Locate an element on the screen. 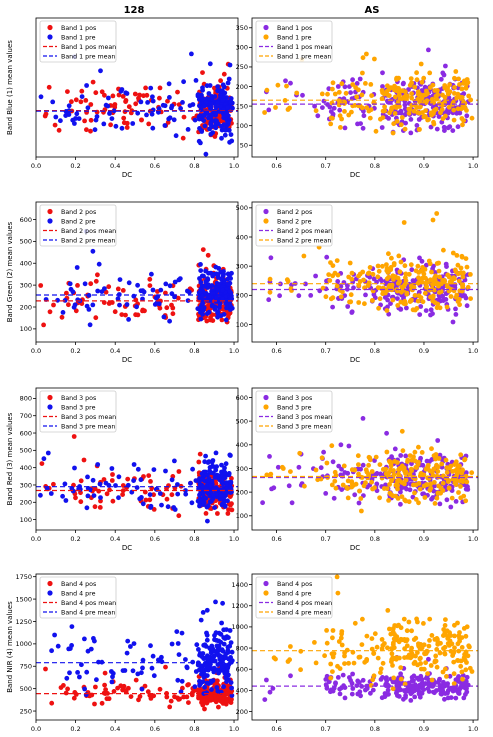 The width and height of the screenshot is (493, 737). axes-frame is located at coordinates (137, 272).